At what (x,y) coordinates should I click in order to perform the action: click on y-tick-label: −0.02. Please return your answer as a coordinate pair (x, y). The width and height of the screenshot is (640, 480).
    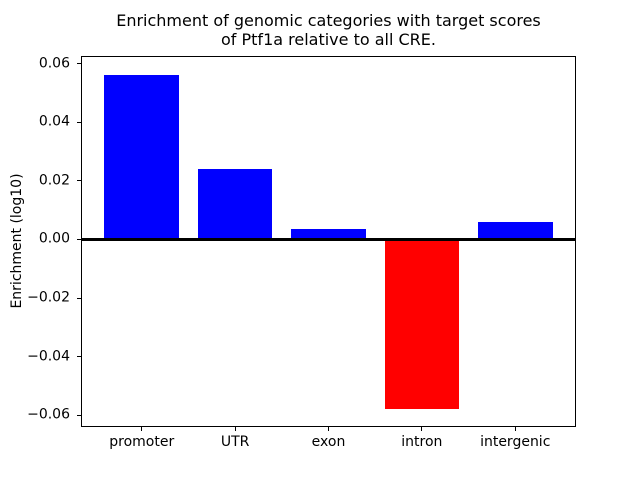
    Looking at the image, I should click on (48, 297).